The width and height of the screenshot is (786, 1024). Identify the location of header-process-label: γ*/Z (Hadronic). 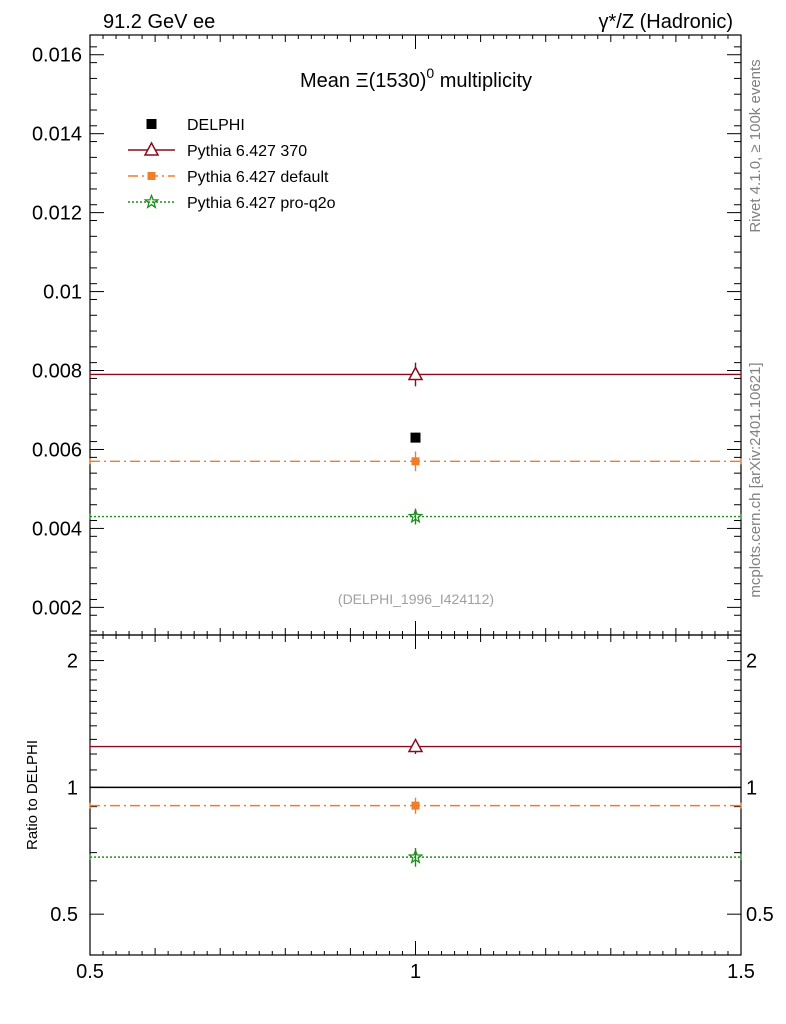
(666, 22).